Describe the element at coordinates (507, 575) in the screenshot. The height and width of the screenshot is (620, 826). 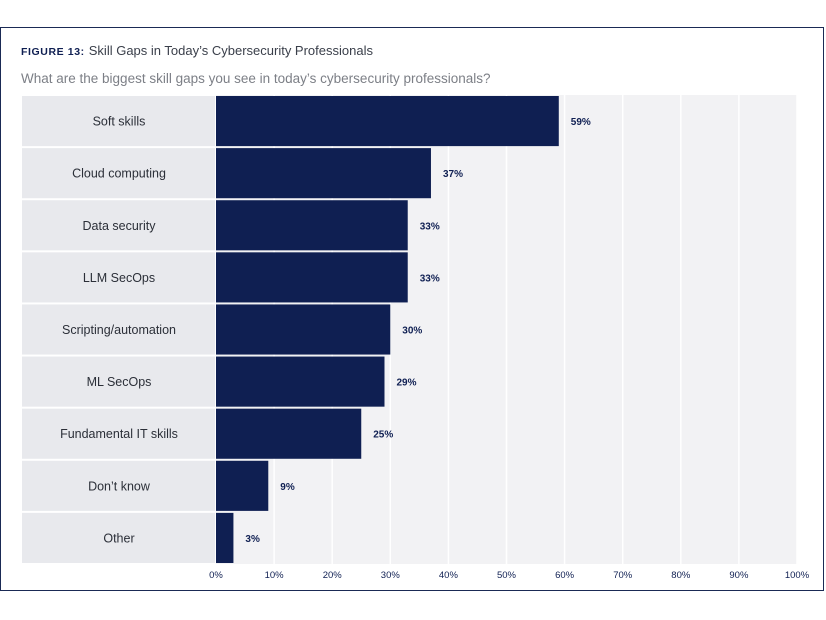
I see `x-tick-label: 50%` at that location.